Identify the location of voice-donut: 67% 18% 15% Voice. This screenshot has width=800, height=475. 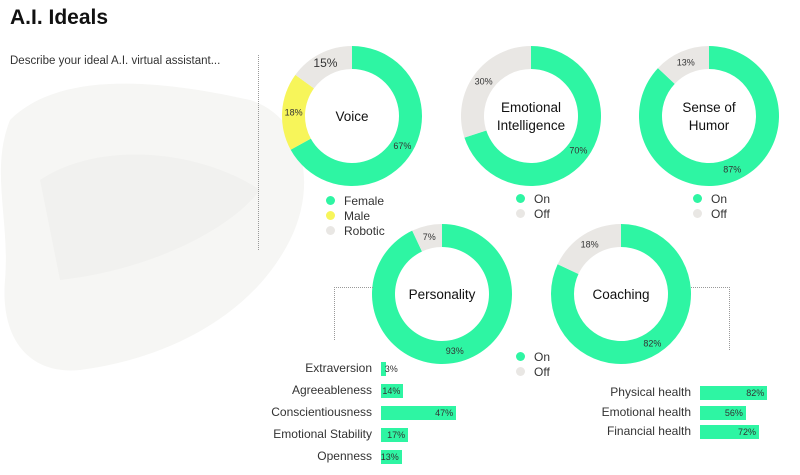
(352, 116).